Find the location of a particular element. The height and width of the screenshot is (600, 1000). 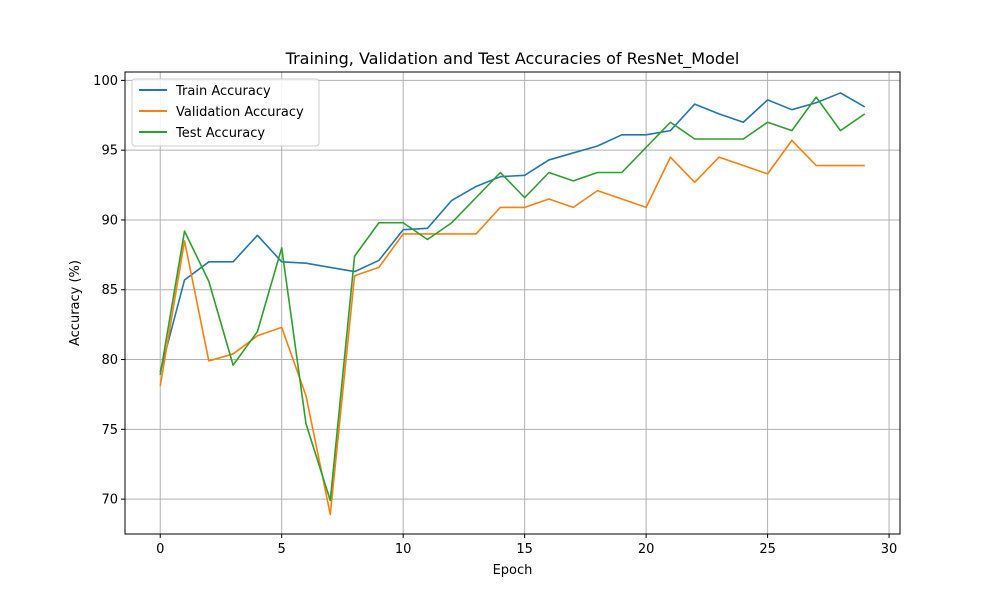

x-tick-label: 5 is located at coordinates (282, 549).